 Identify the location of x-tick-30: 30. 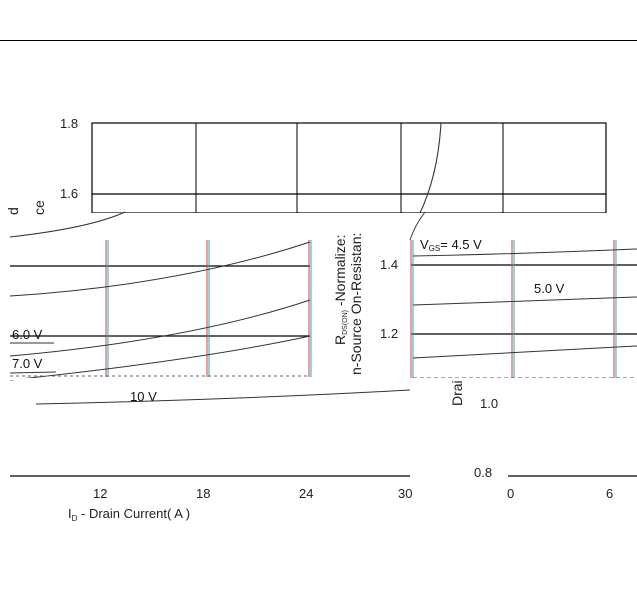
(405, 493).